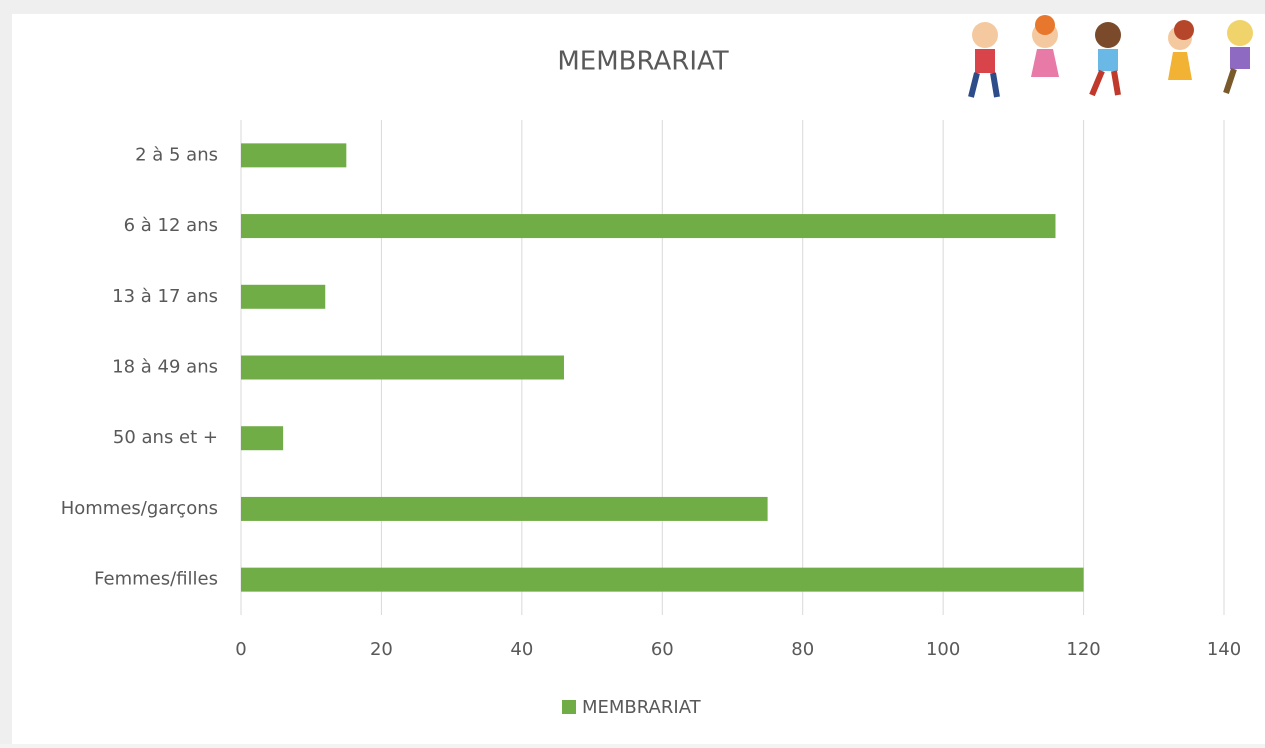 The height and width of the screenshot is (748, 1265). What do you see at coordinates (1083, 649) in the screenshot?
I see `x-tick-label: 120` at bounding box center [1083, 649].